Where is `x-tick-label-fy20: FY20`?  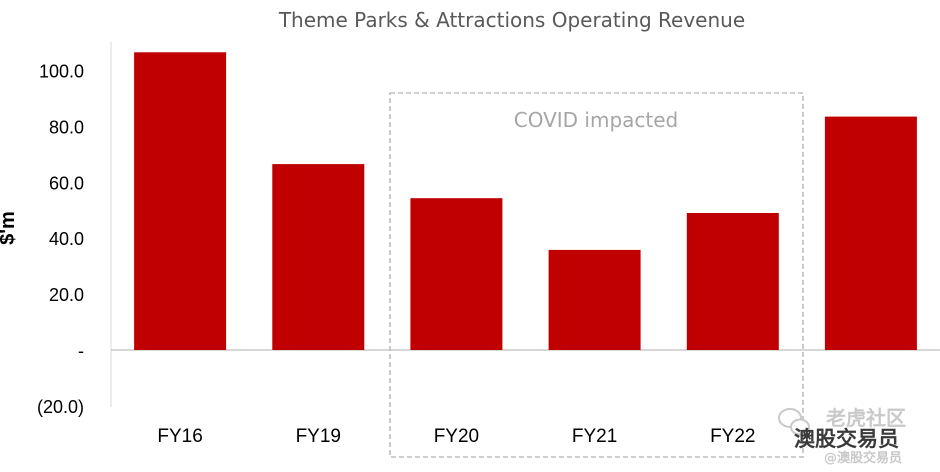 x-tick-label-fy20: FY20 is located at coordinates (456, 436).